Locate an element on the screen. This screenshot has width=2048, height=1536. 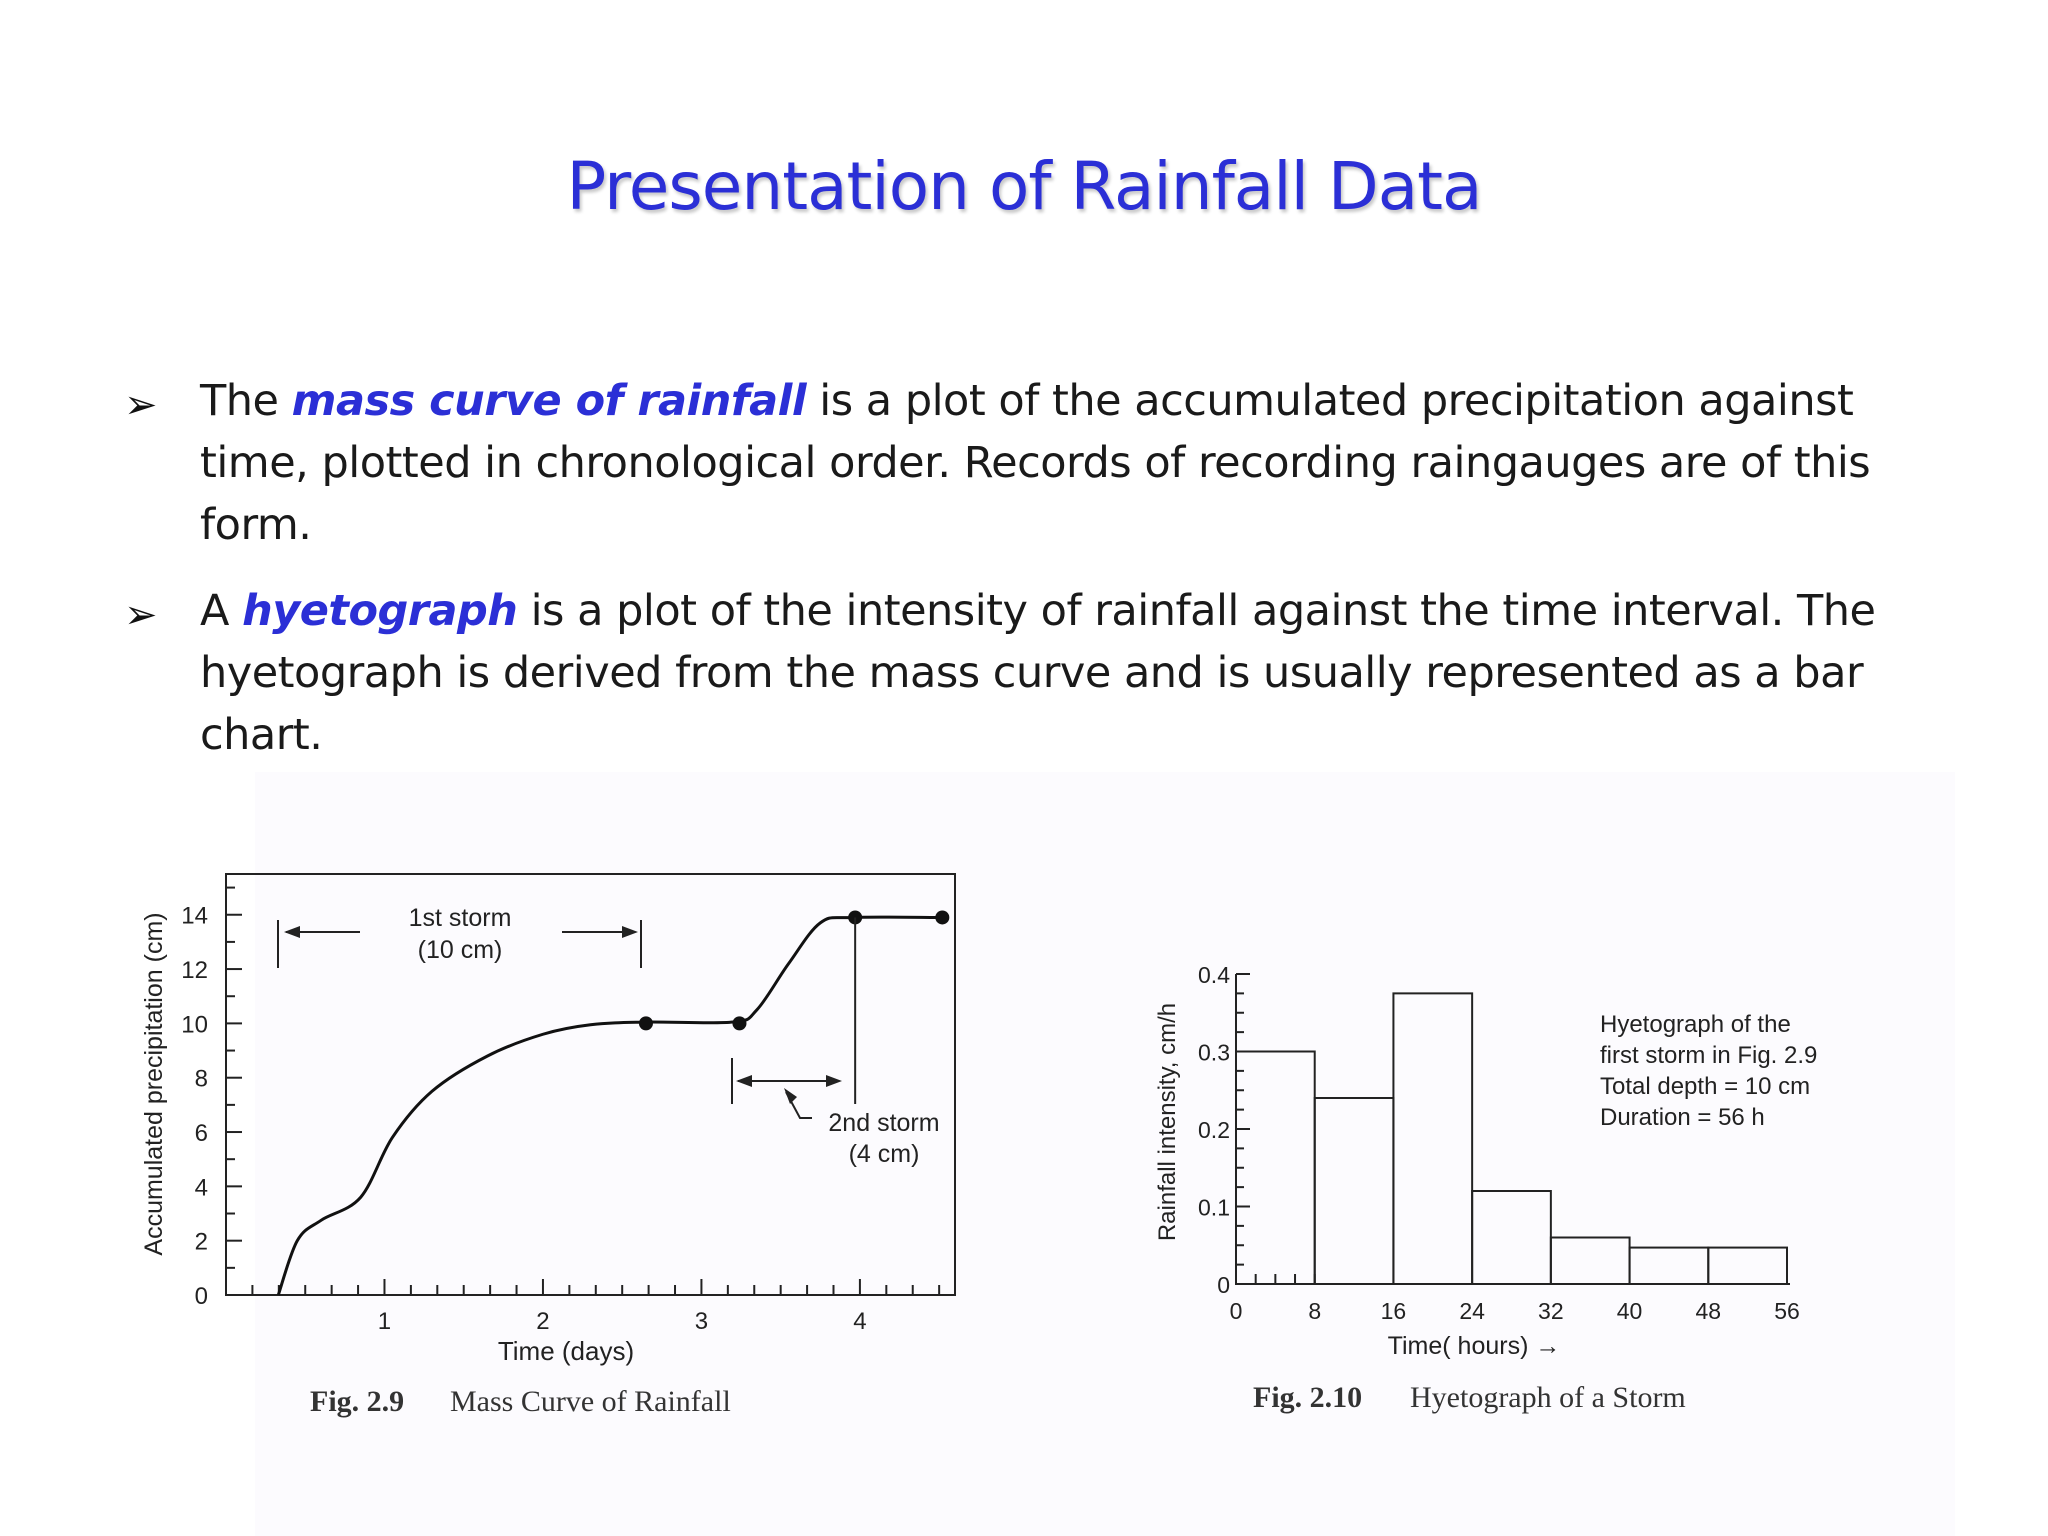
x-tick-label: 32 is located at coordinates (1551, 1311).